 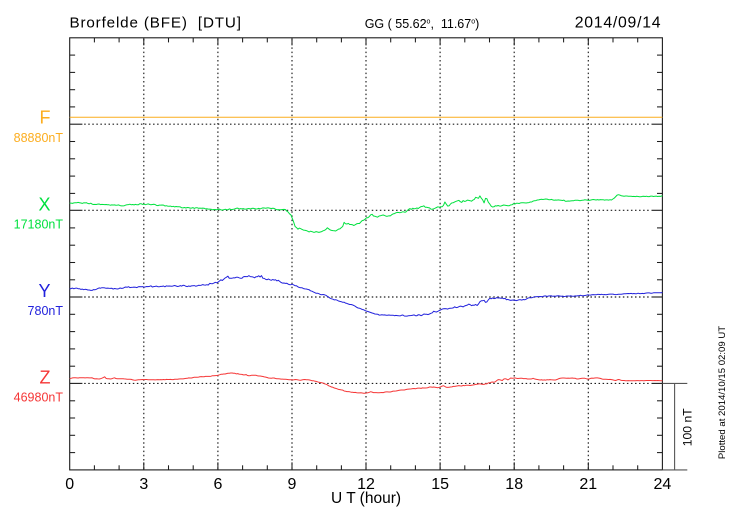 What do you see at coordinates (588, 484) in the screenshot?
I see `svg-text: 21` at bounding box center [588, 484].